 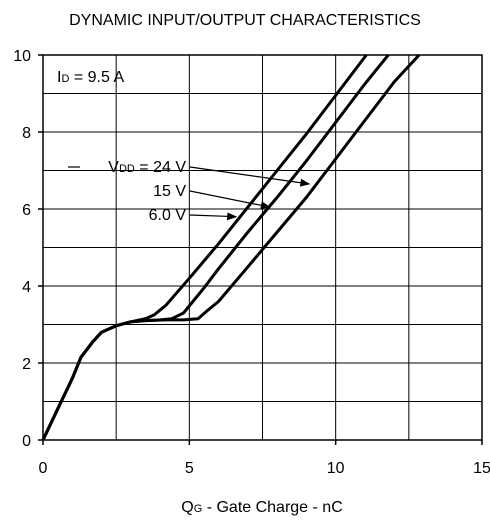 What do you see at coordinates (262, 507) in the screenshot?
I see `x-axis-label: QG - Gate Charge - nC` at bounding box center [262, 507].